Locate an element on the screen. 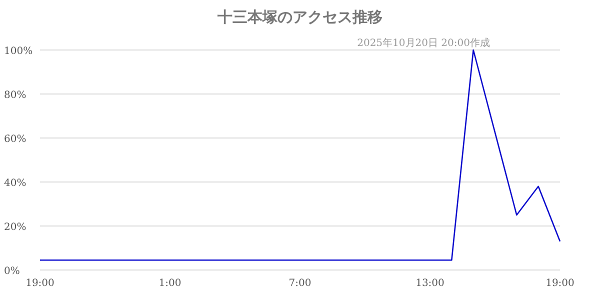  y-tick-label: 60% is located at coordinates (15, 139).